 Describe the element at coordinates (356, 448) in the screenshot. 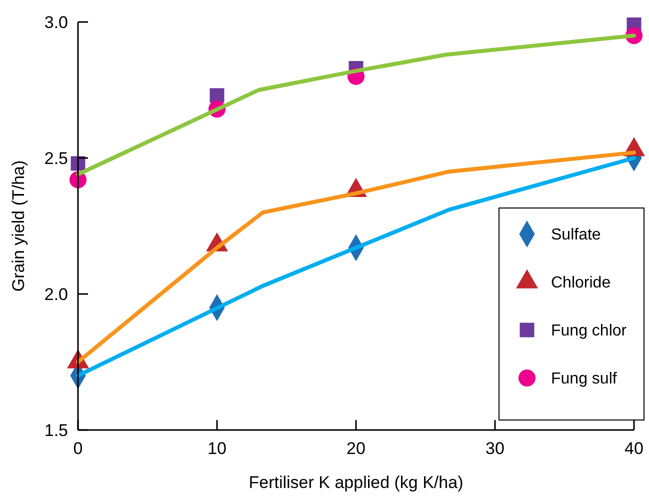

I see `x-tick-label: 20` at that location.